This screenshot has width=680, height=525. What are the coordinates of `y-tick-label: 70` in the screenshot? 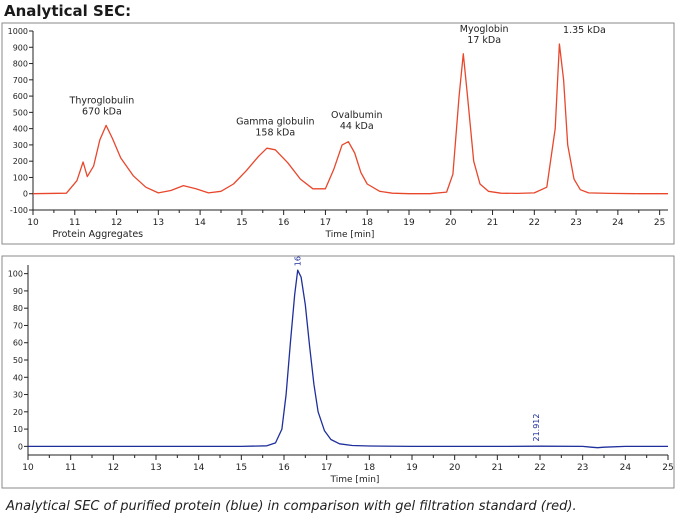 It's located at (18, 325).